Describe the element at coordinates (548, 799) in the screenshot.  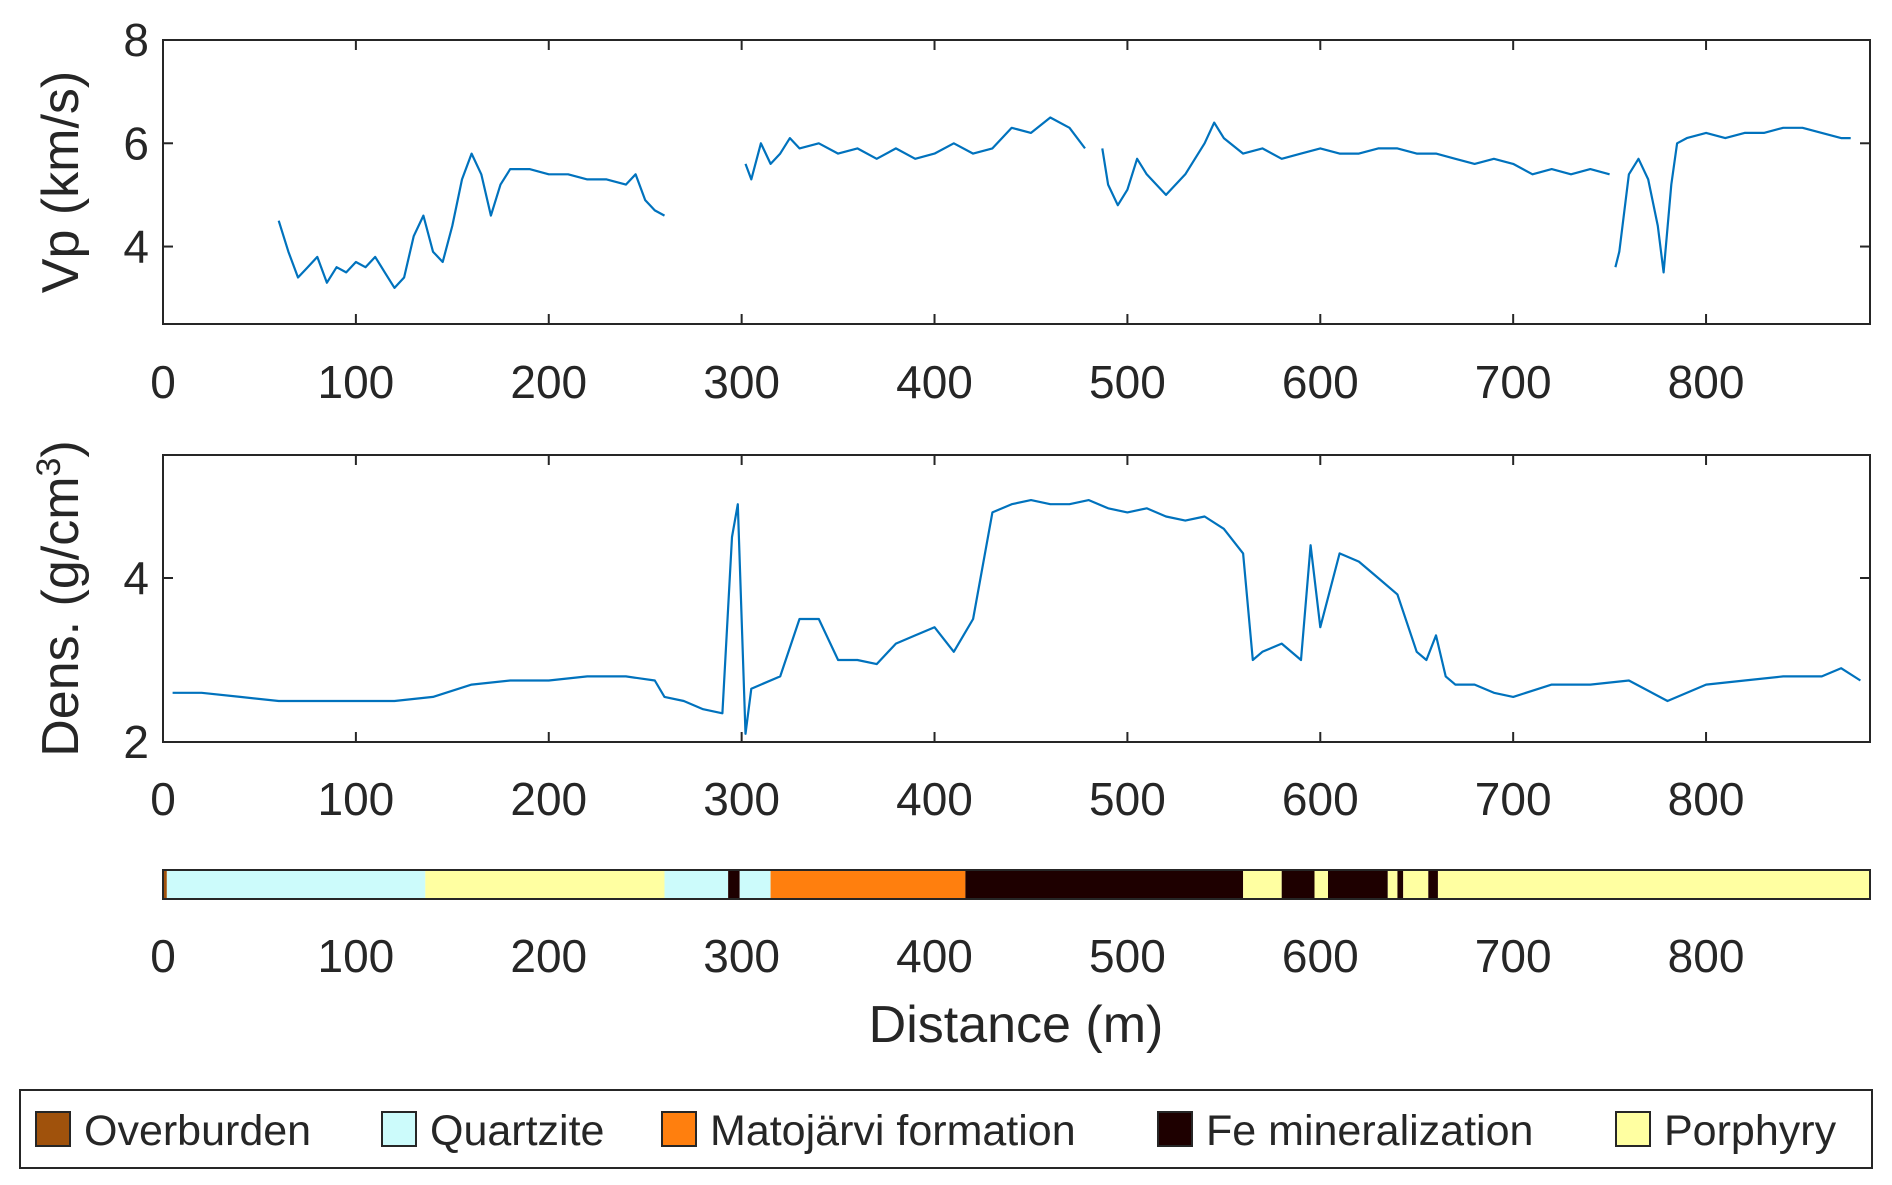
I see `density-x-tick-label: 200` at that location.